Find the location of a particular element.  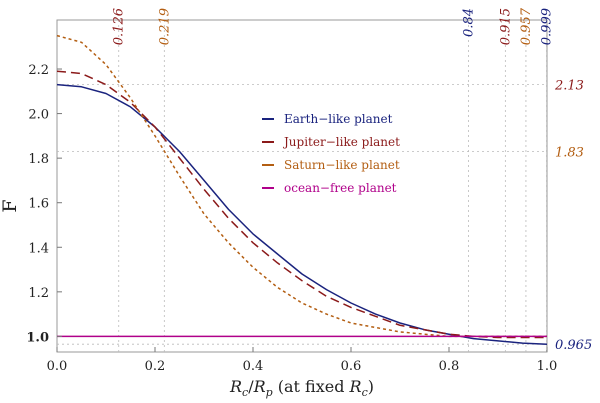

legend-label-2: Saturn−like planet is located at coordinates (342, 165).